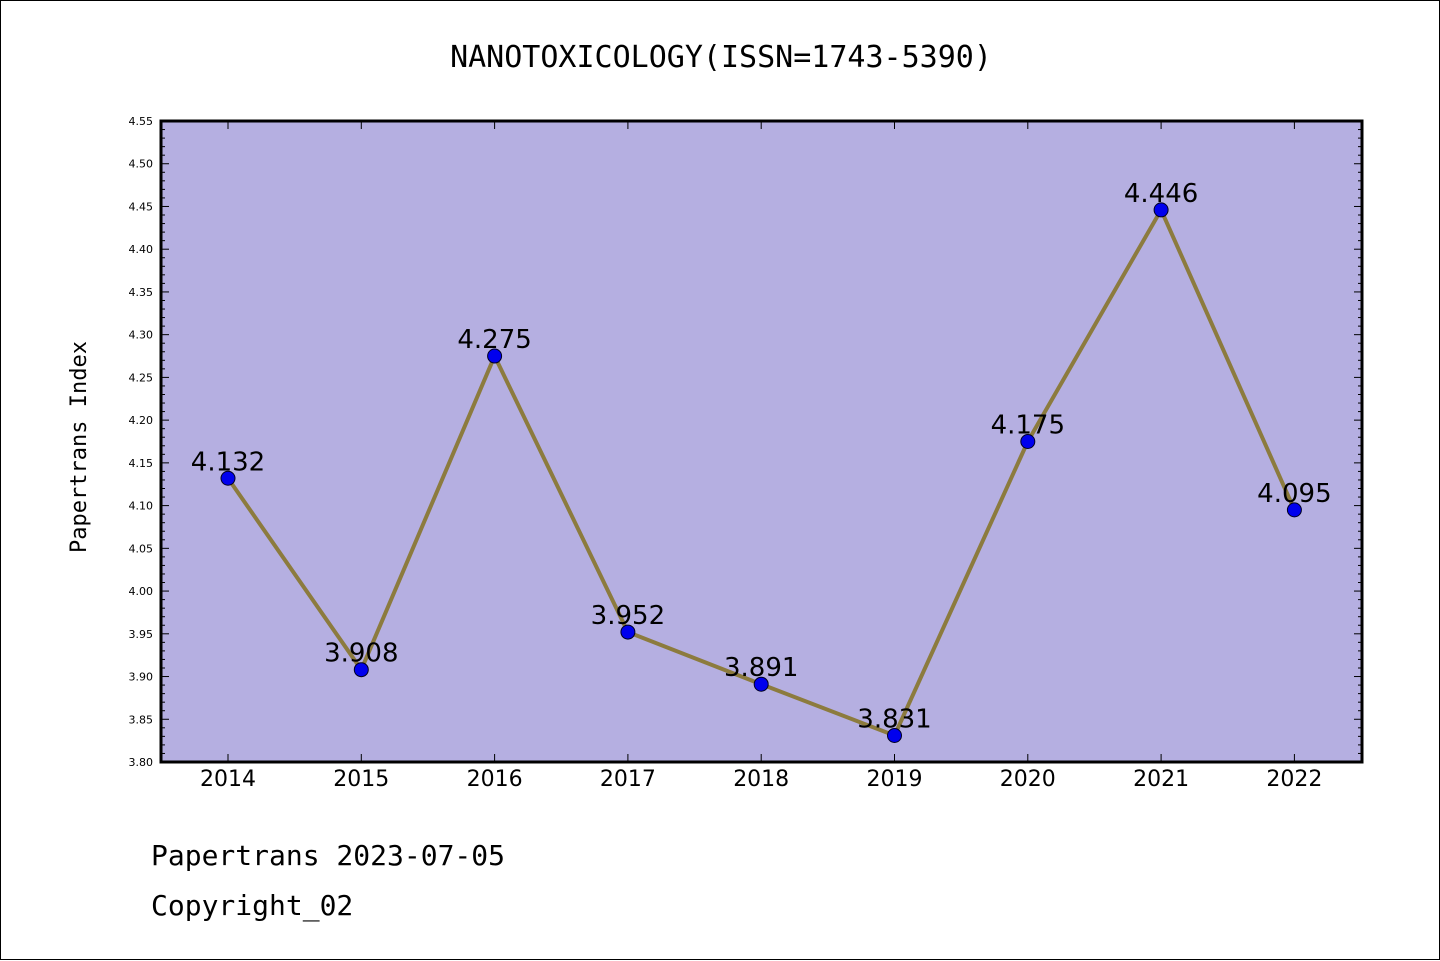 The width and height of the screenshot is (1440, 961). What do you see at coordinates (141, 377) in the screenshot?
I see `y-tick-label: 4.25` at bounding box center [141, 377].